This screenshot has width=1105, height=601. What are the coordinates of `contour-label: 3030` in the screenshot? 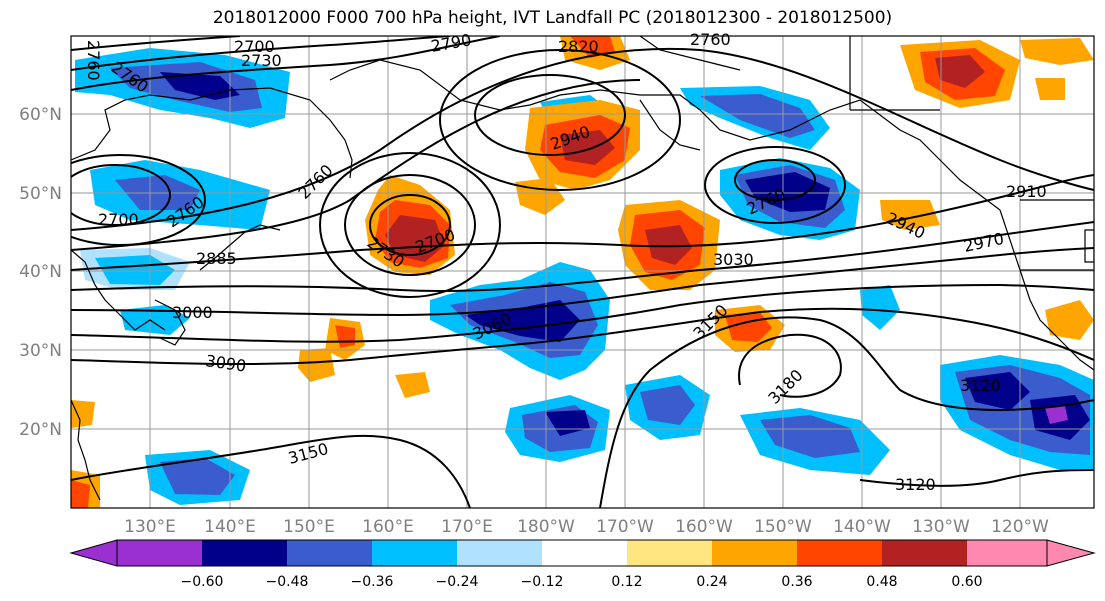 It's located at (733, 259).